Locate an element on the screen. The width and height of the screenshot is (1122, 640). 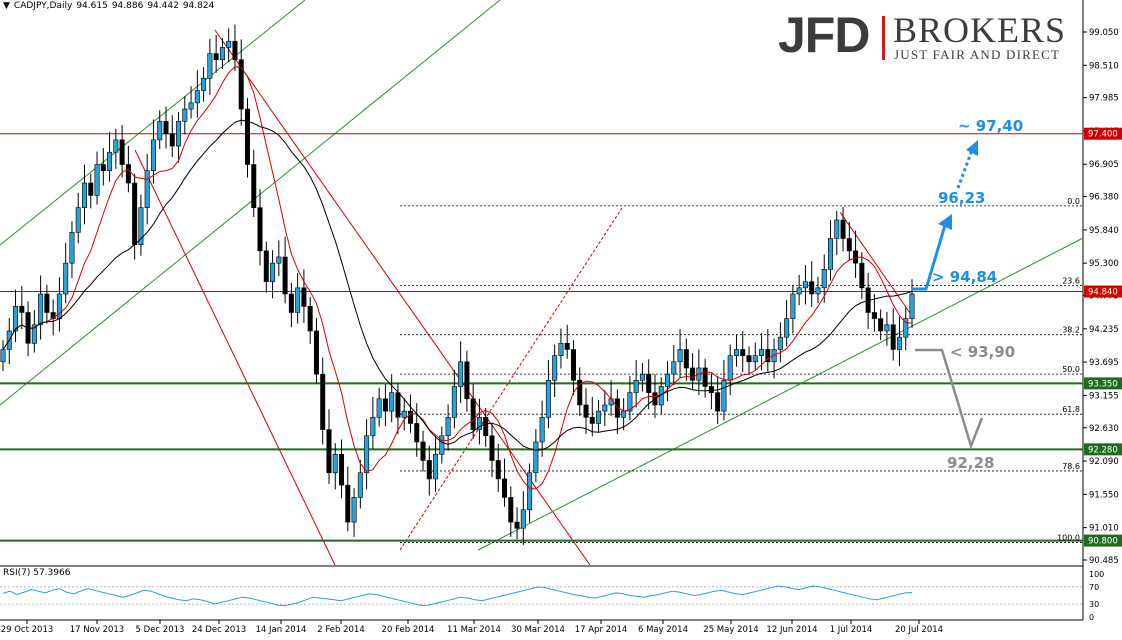
downtrend-channel-lower is located at coordinates (235, 357).